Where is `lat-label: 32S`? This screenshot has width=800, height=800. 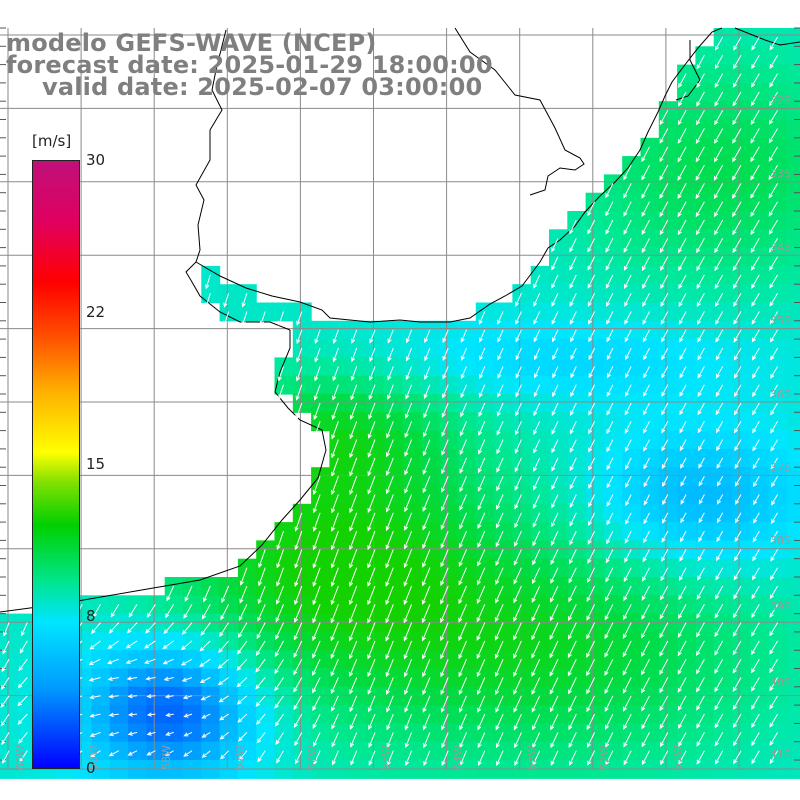 lat-label: 32S is located at coordinates (780, 100).